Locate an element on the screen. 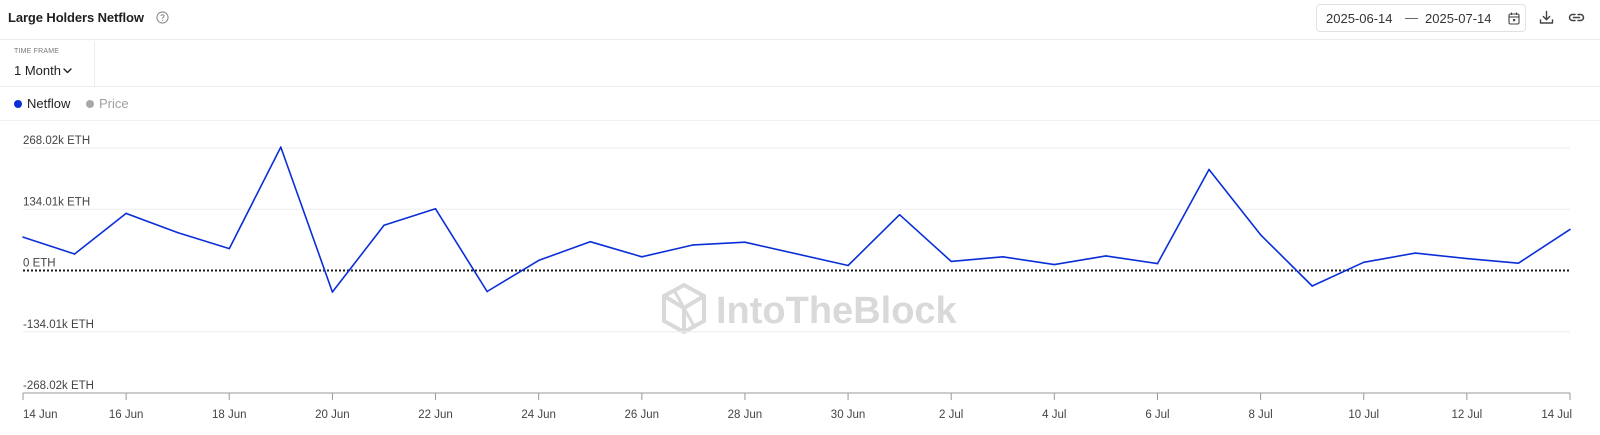  x-tick-label: 12 Jul is located at coordinates (1467, 415).